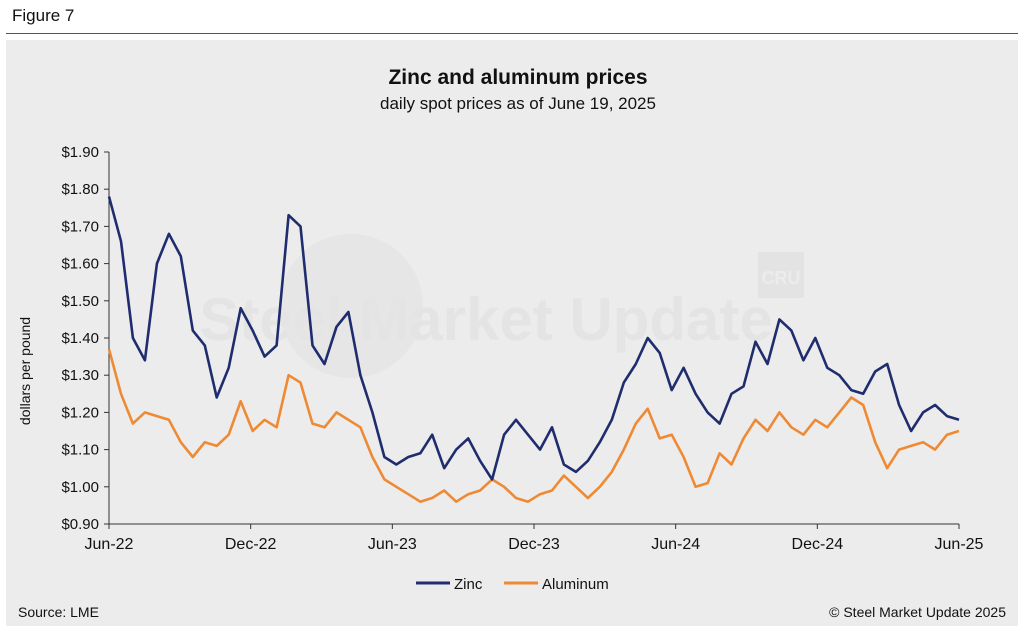 This screenshot has width=1024, height=633. I want to click on watermark: Steel Market Update CRU, so click(501, 306).